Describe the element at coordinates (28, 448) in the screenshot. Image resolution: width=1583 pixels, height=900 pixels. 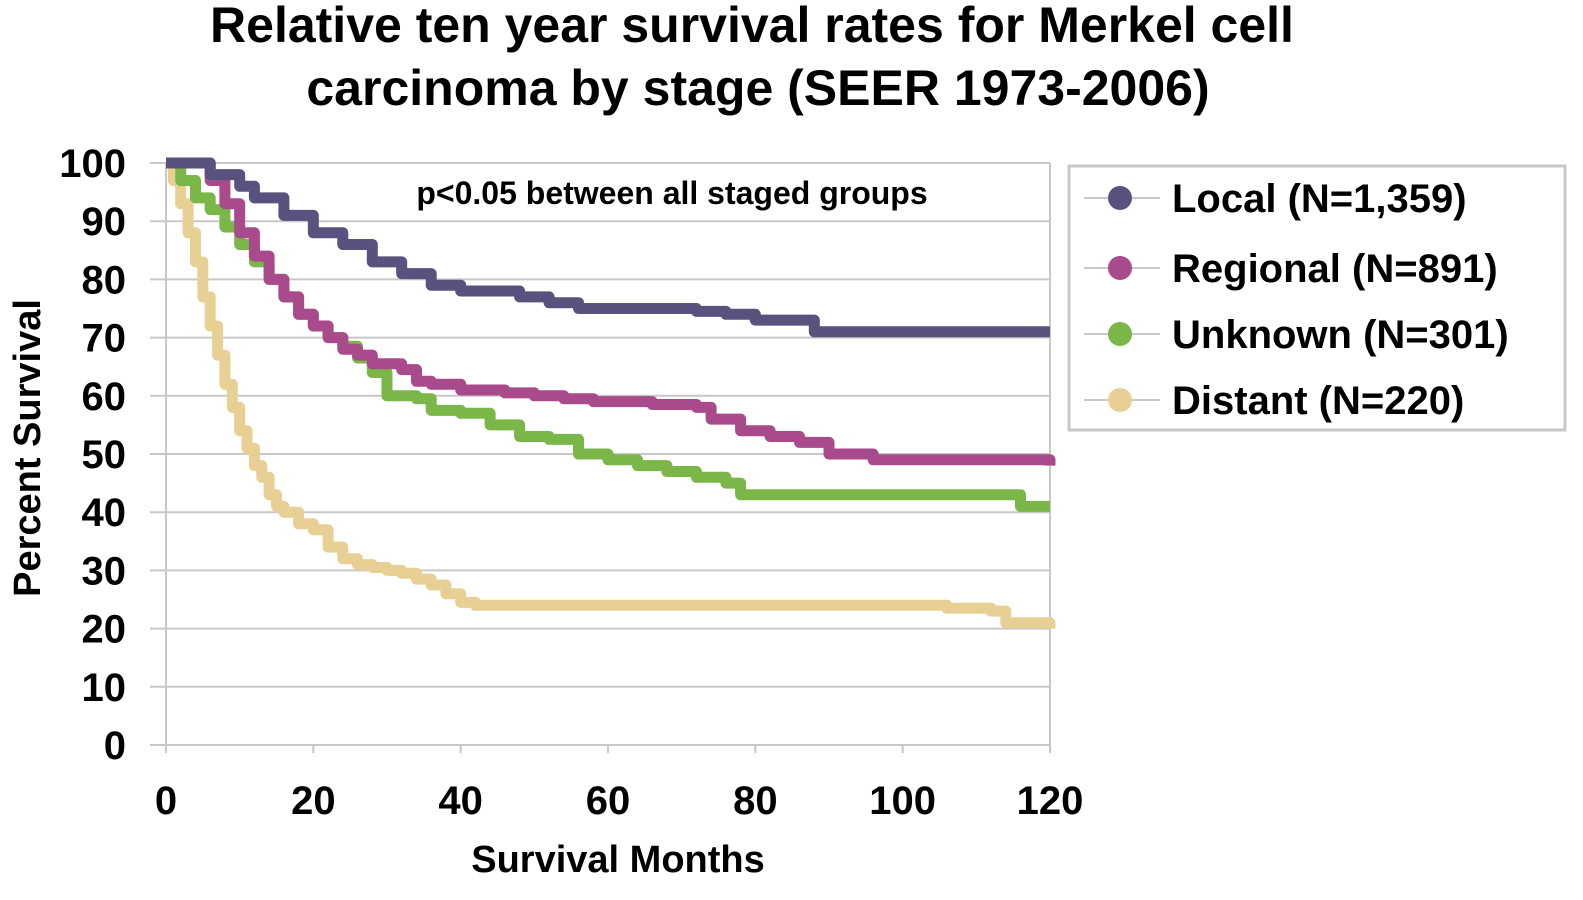
I see `y-axis-label: Percent Survival` at that location.